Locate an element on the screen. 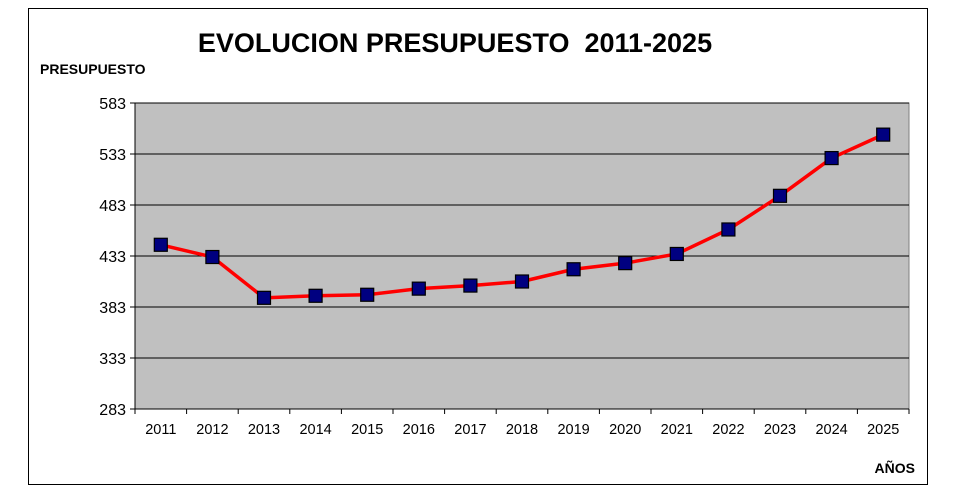 This screenshot has height=498, width=960. x-tick-label: 2025 is located at coordinates (883, 430).